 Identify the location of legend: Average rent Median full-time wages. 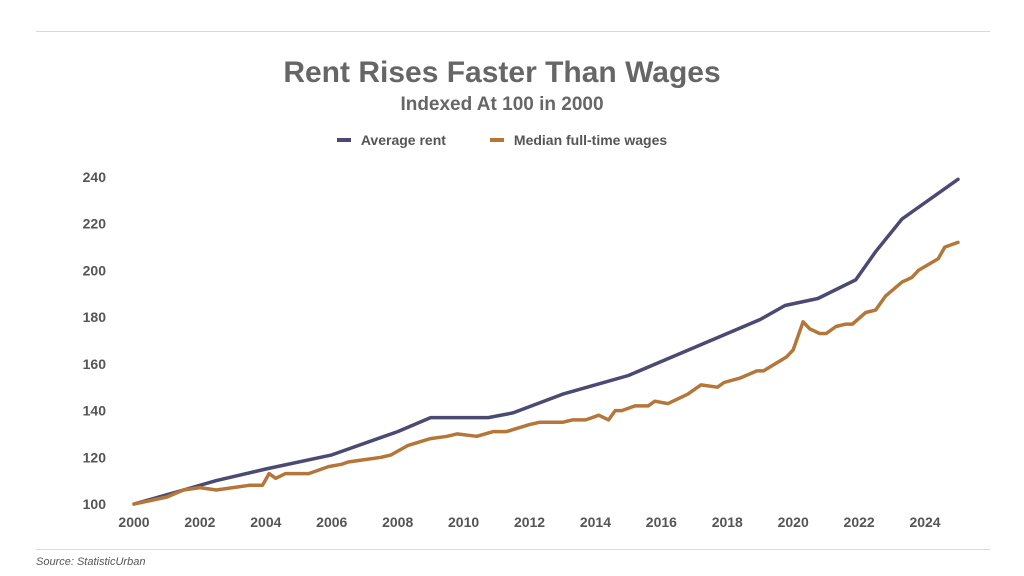
(502, 140).